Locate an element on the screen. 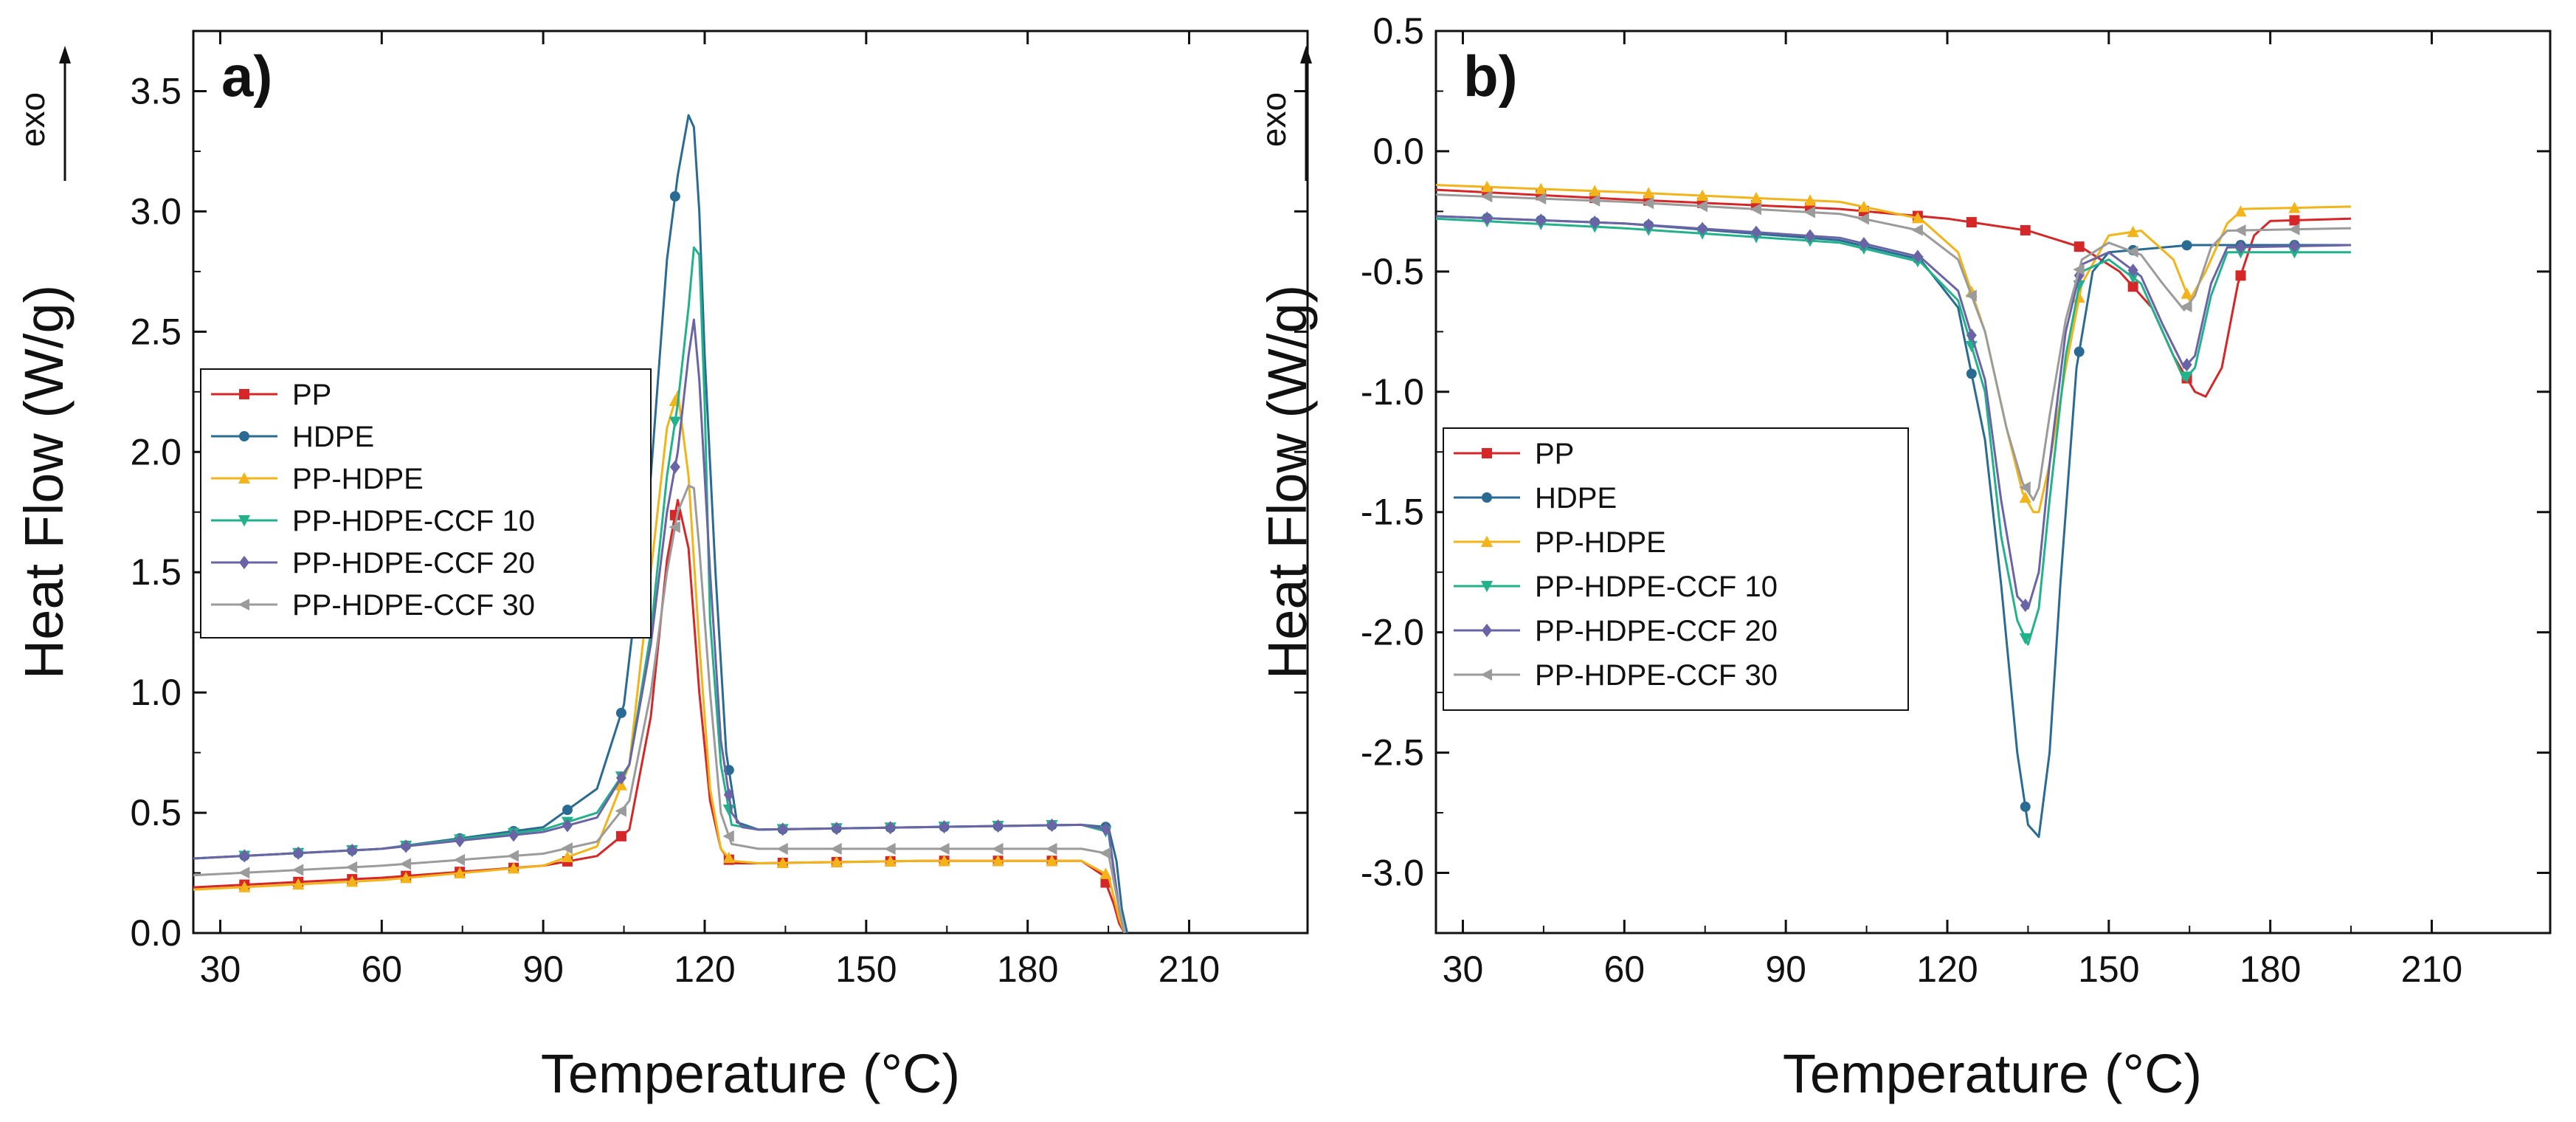  legend-label: PP-HDPE-CCF 20 is located at coordinates (413, 563).